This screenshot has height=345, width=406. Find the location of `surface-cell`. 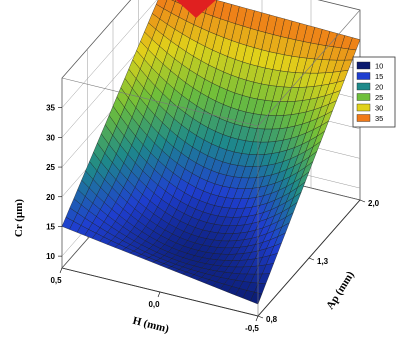

surface-cell is located at coordinates (256, 298).